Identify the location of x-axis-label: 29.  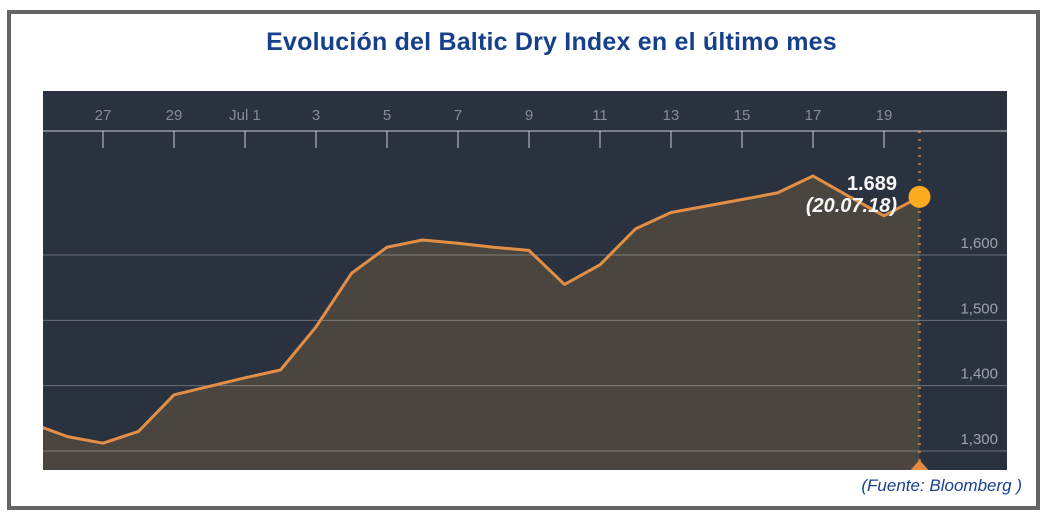
(174, 115).